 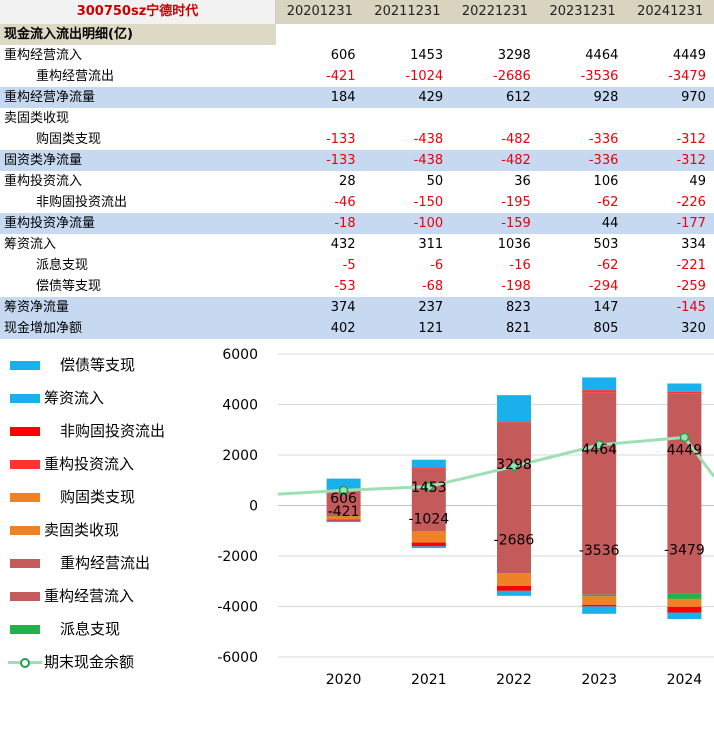 What do you see at coordinates (237, 608) in the screenshot?
I see `y-tick-label: -4000` at bounding box center [237, 608].